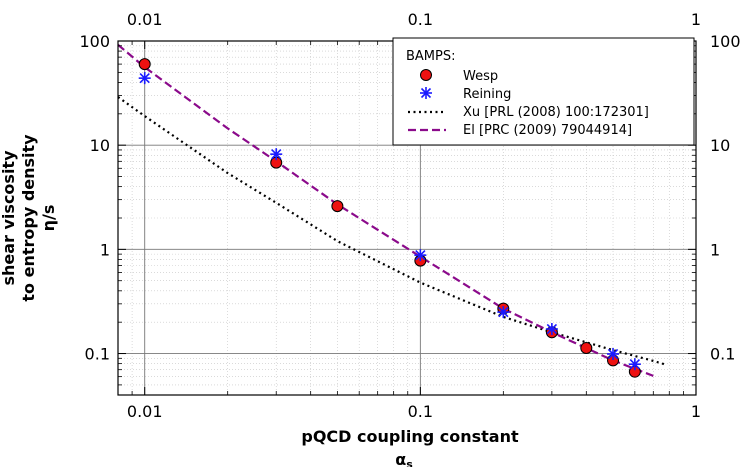  I want to click on y-tick-label: 10, so click(100, 145).